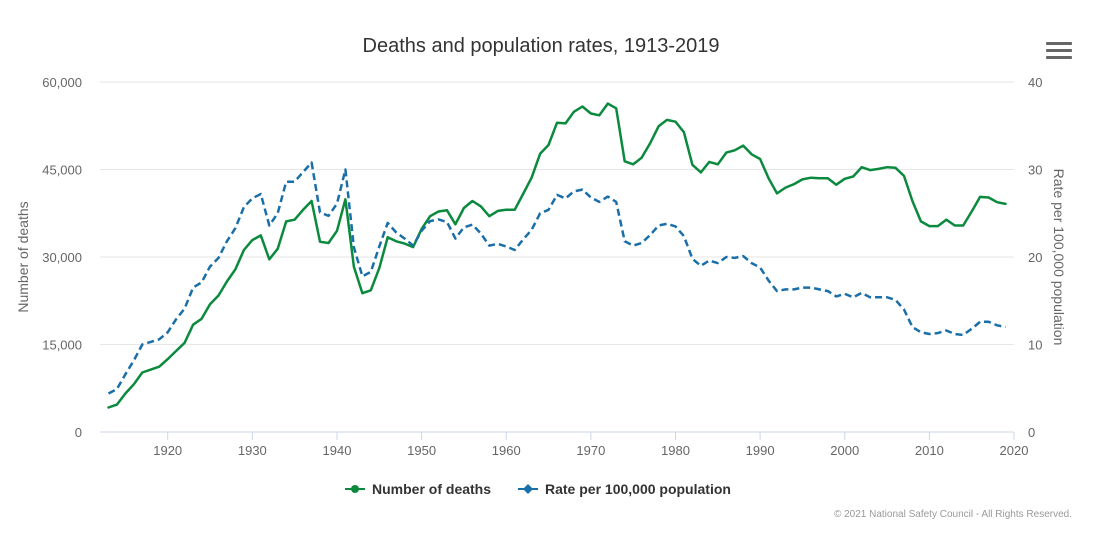 The width and height of the screenshot is (1100, 536). I want to click on hamburger-menu-icon, so click(1059, 50).